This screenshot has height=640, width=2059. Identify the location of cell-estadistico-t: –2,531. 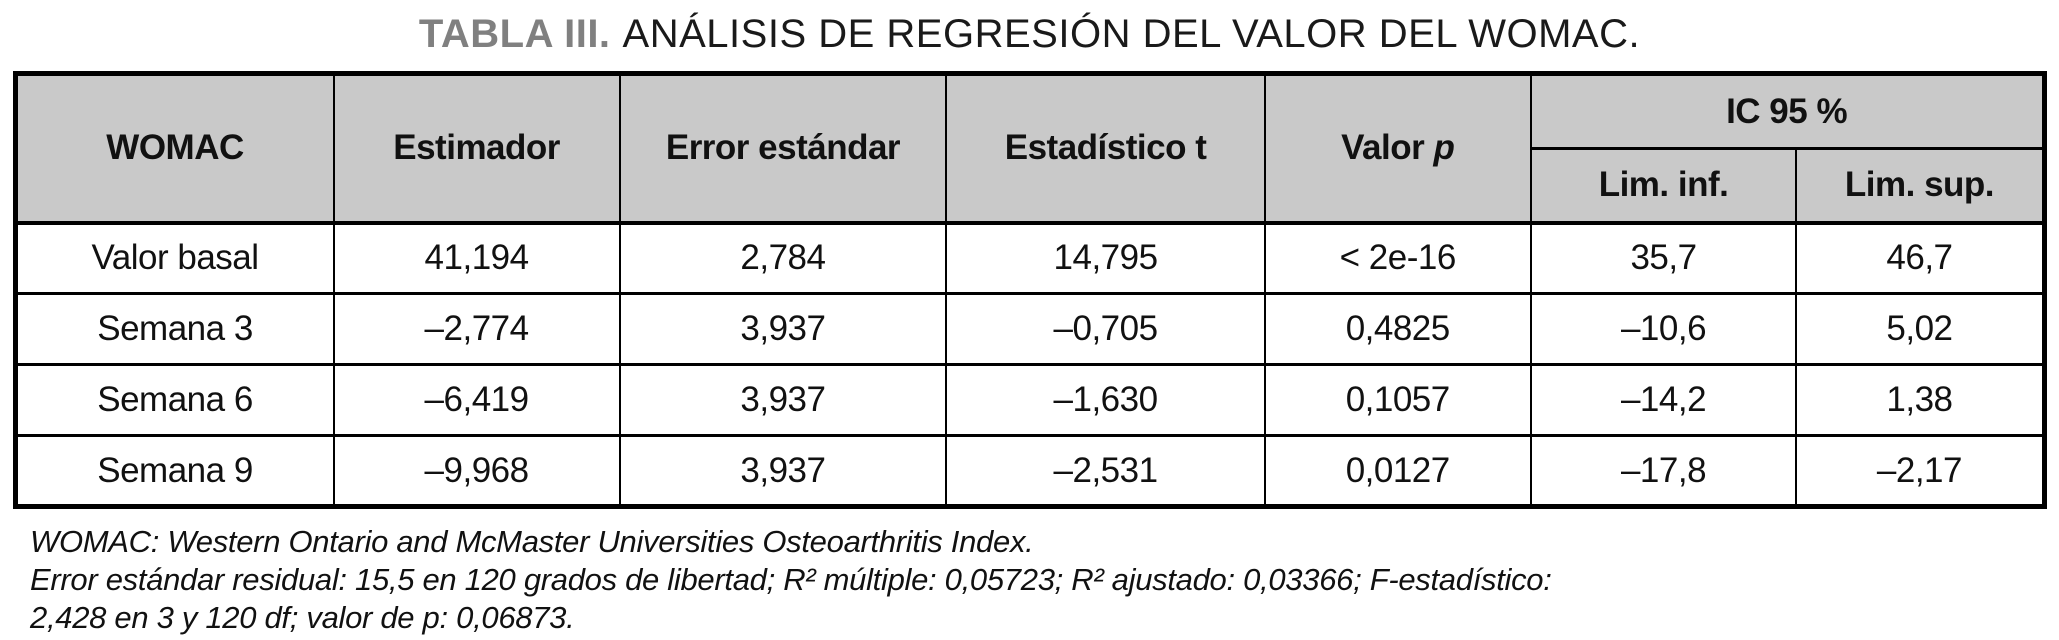
(1105, 471).